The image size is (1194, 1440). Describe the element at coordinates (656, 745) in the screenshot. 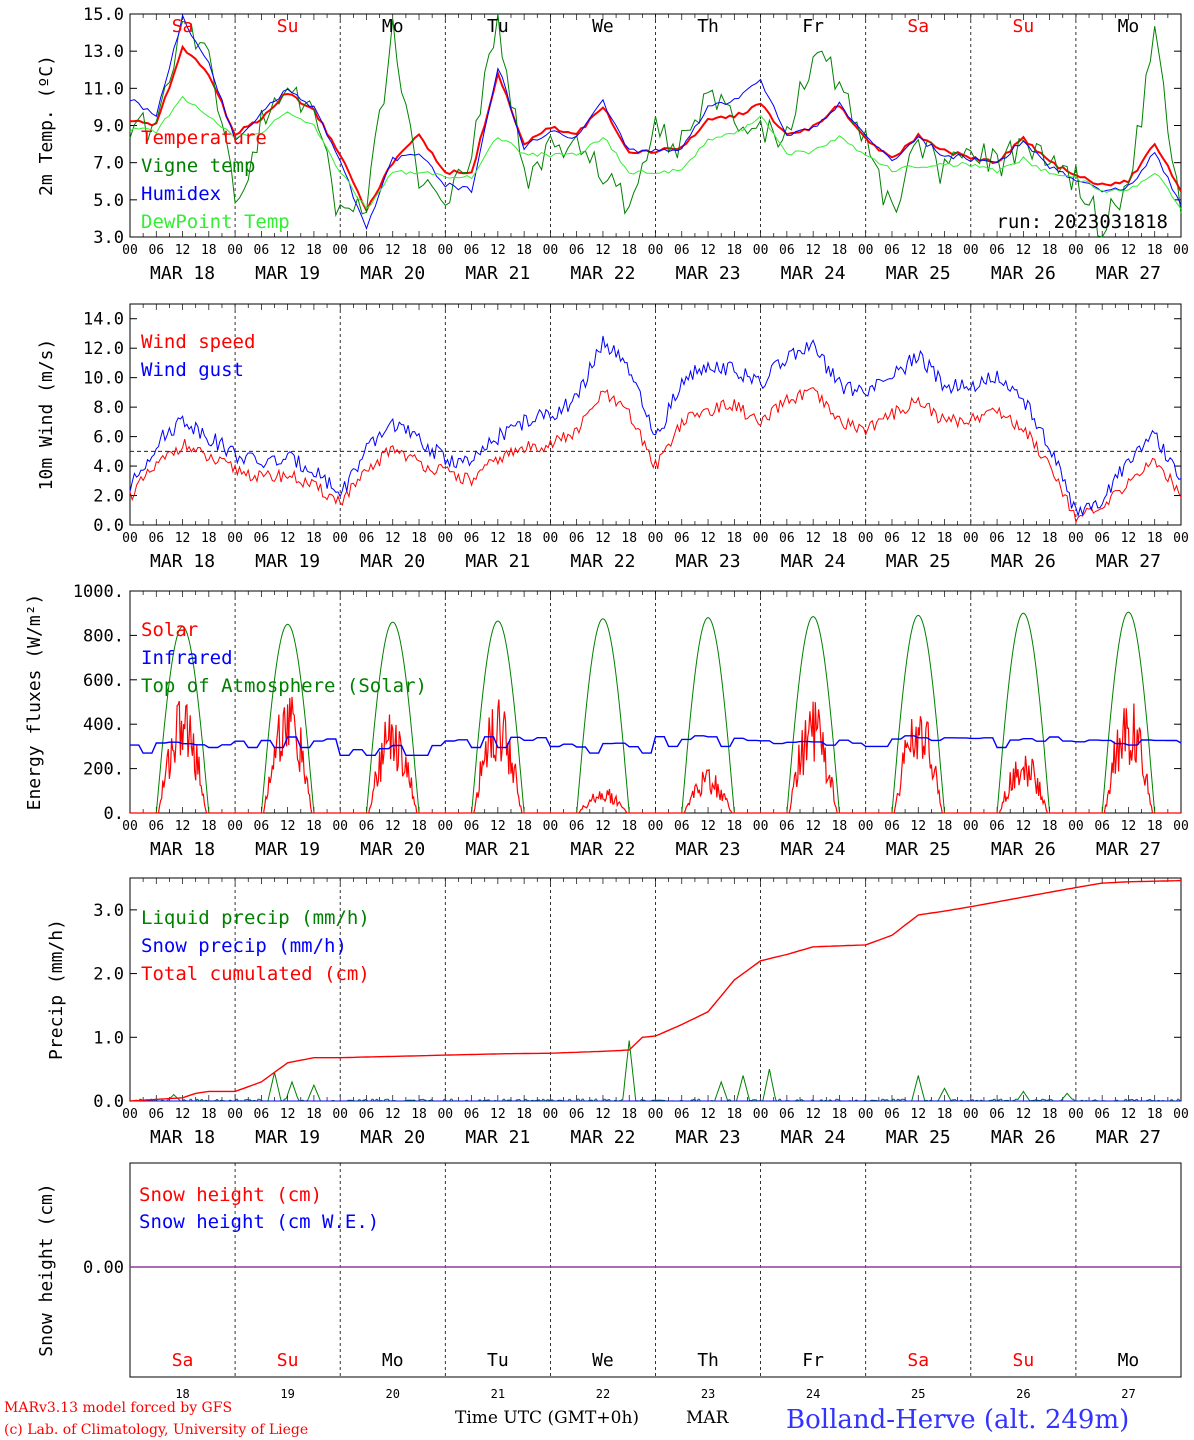

I see `series-line-infrared` at that location.